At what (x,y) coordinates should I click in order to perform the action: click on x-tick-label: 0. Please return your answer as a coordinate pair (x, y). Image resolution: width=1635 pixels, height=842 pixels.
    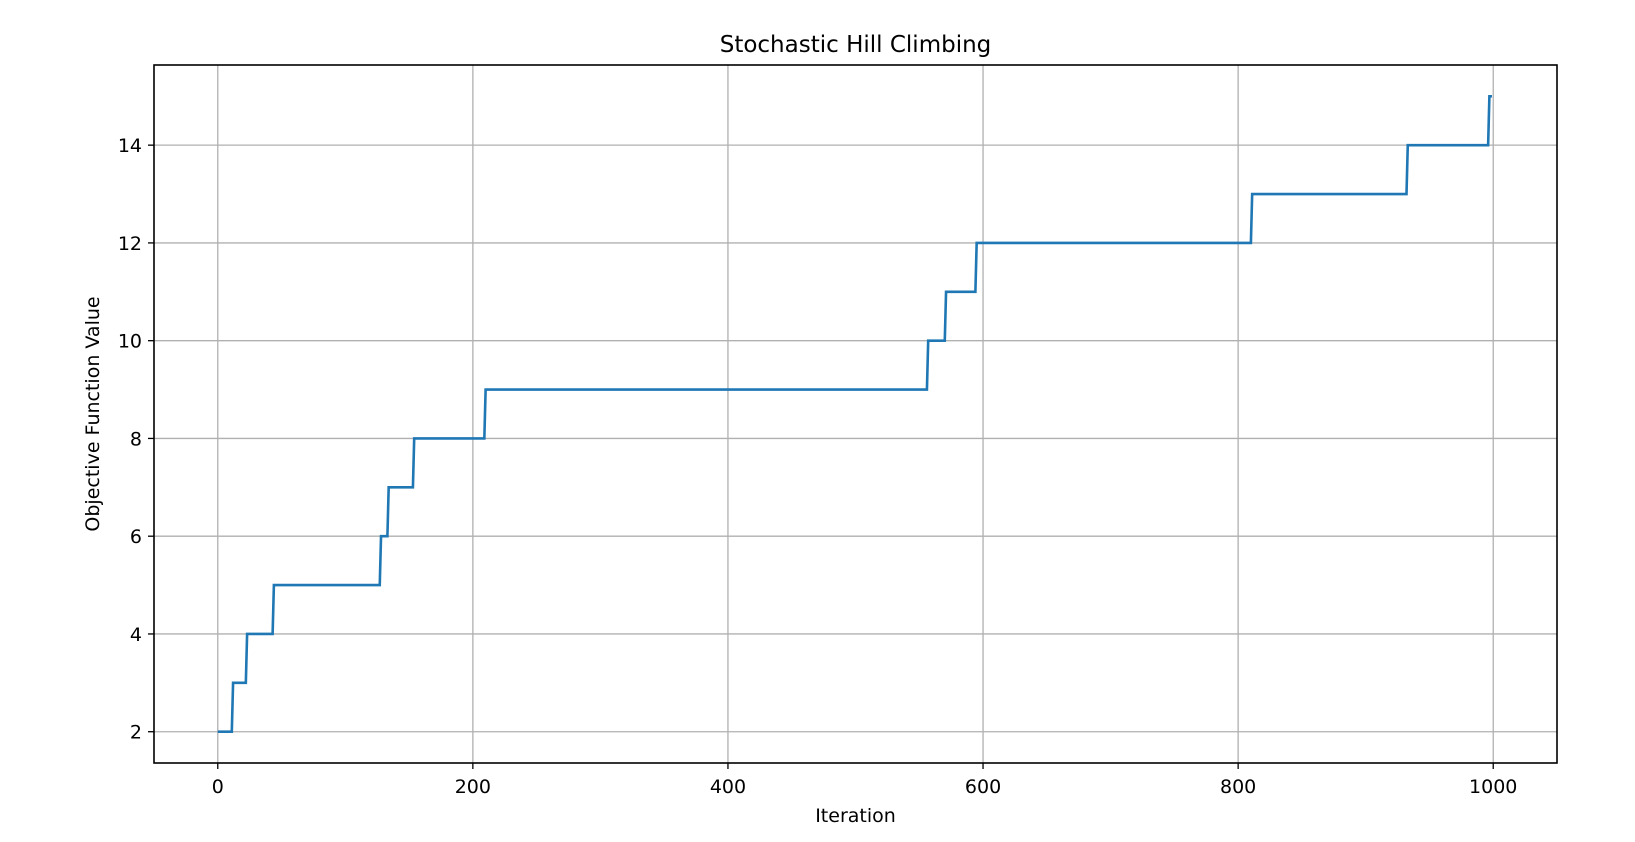
    Looking at the image, I should click on (218, 787).